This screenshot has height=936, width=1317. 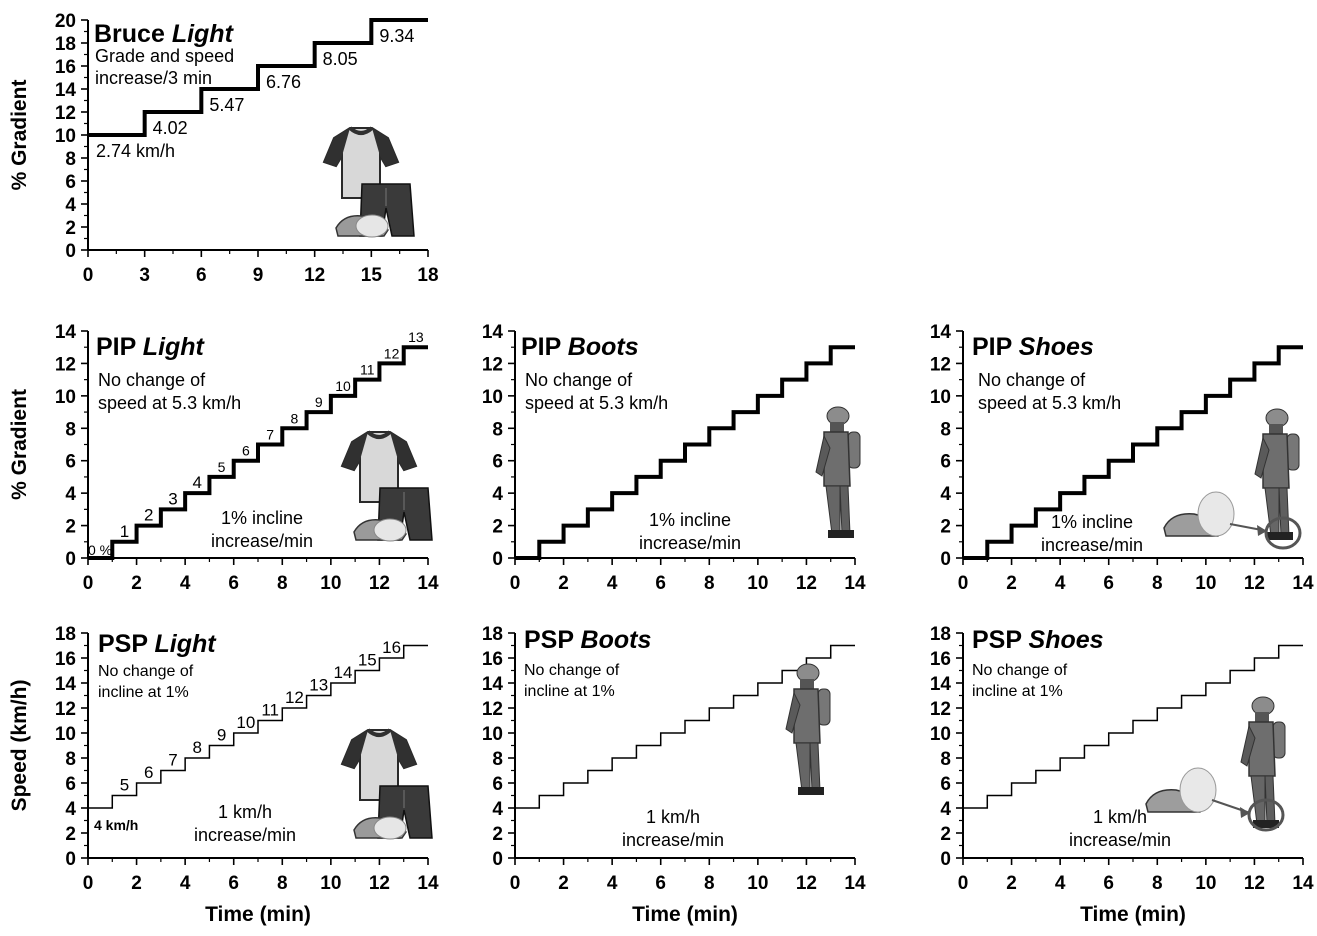 I want to click on y-tick-label: 20, so click(x=65, y=21).